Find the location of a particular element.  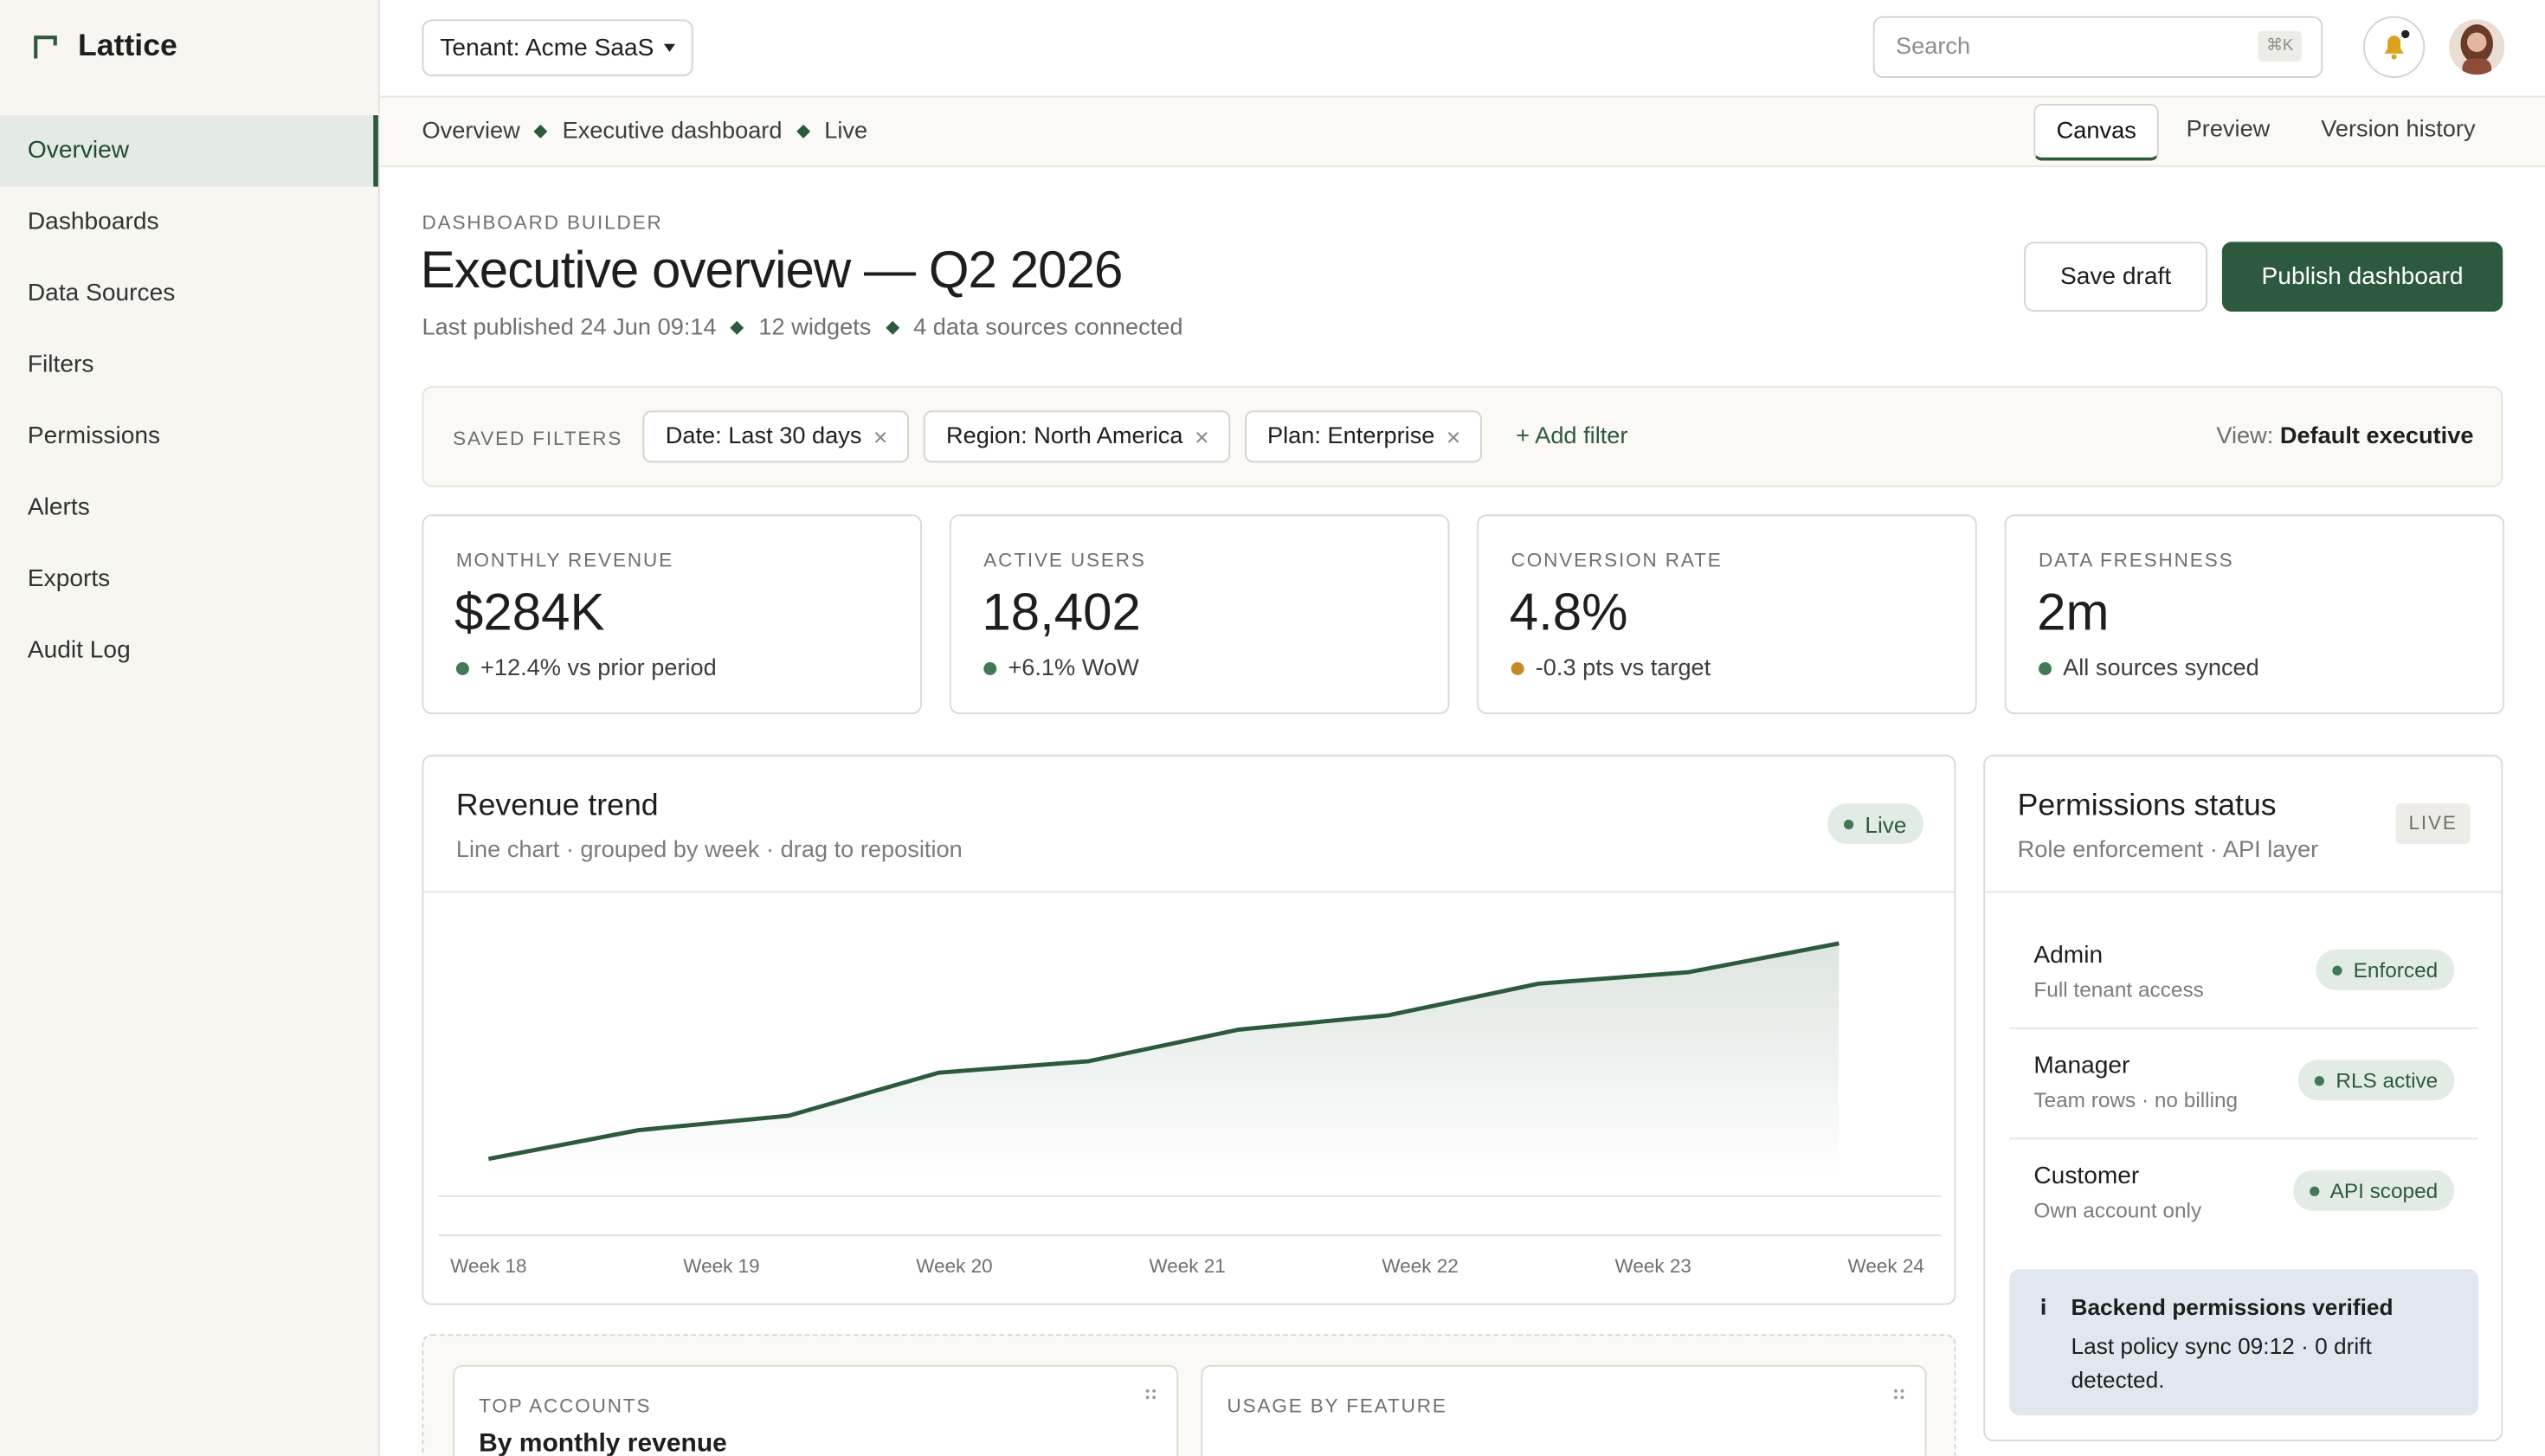

x-tick-label: Week 23 is located at coordinates (1653, 1266).